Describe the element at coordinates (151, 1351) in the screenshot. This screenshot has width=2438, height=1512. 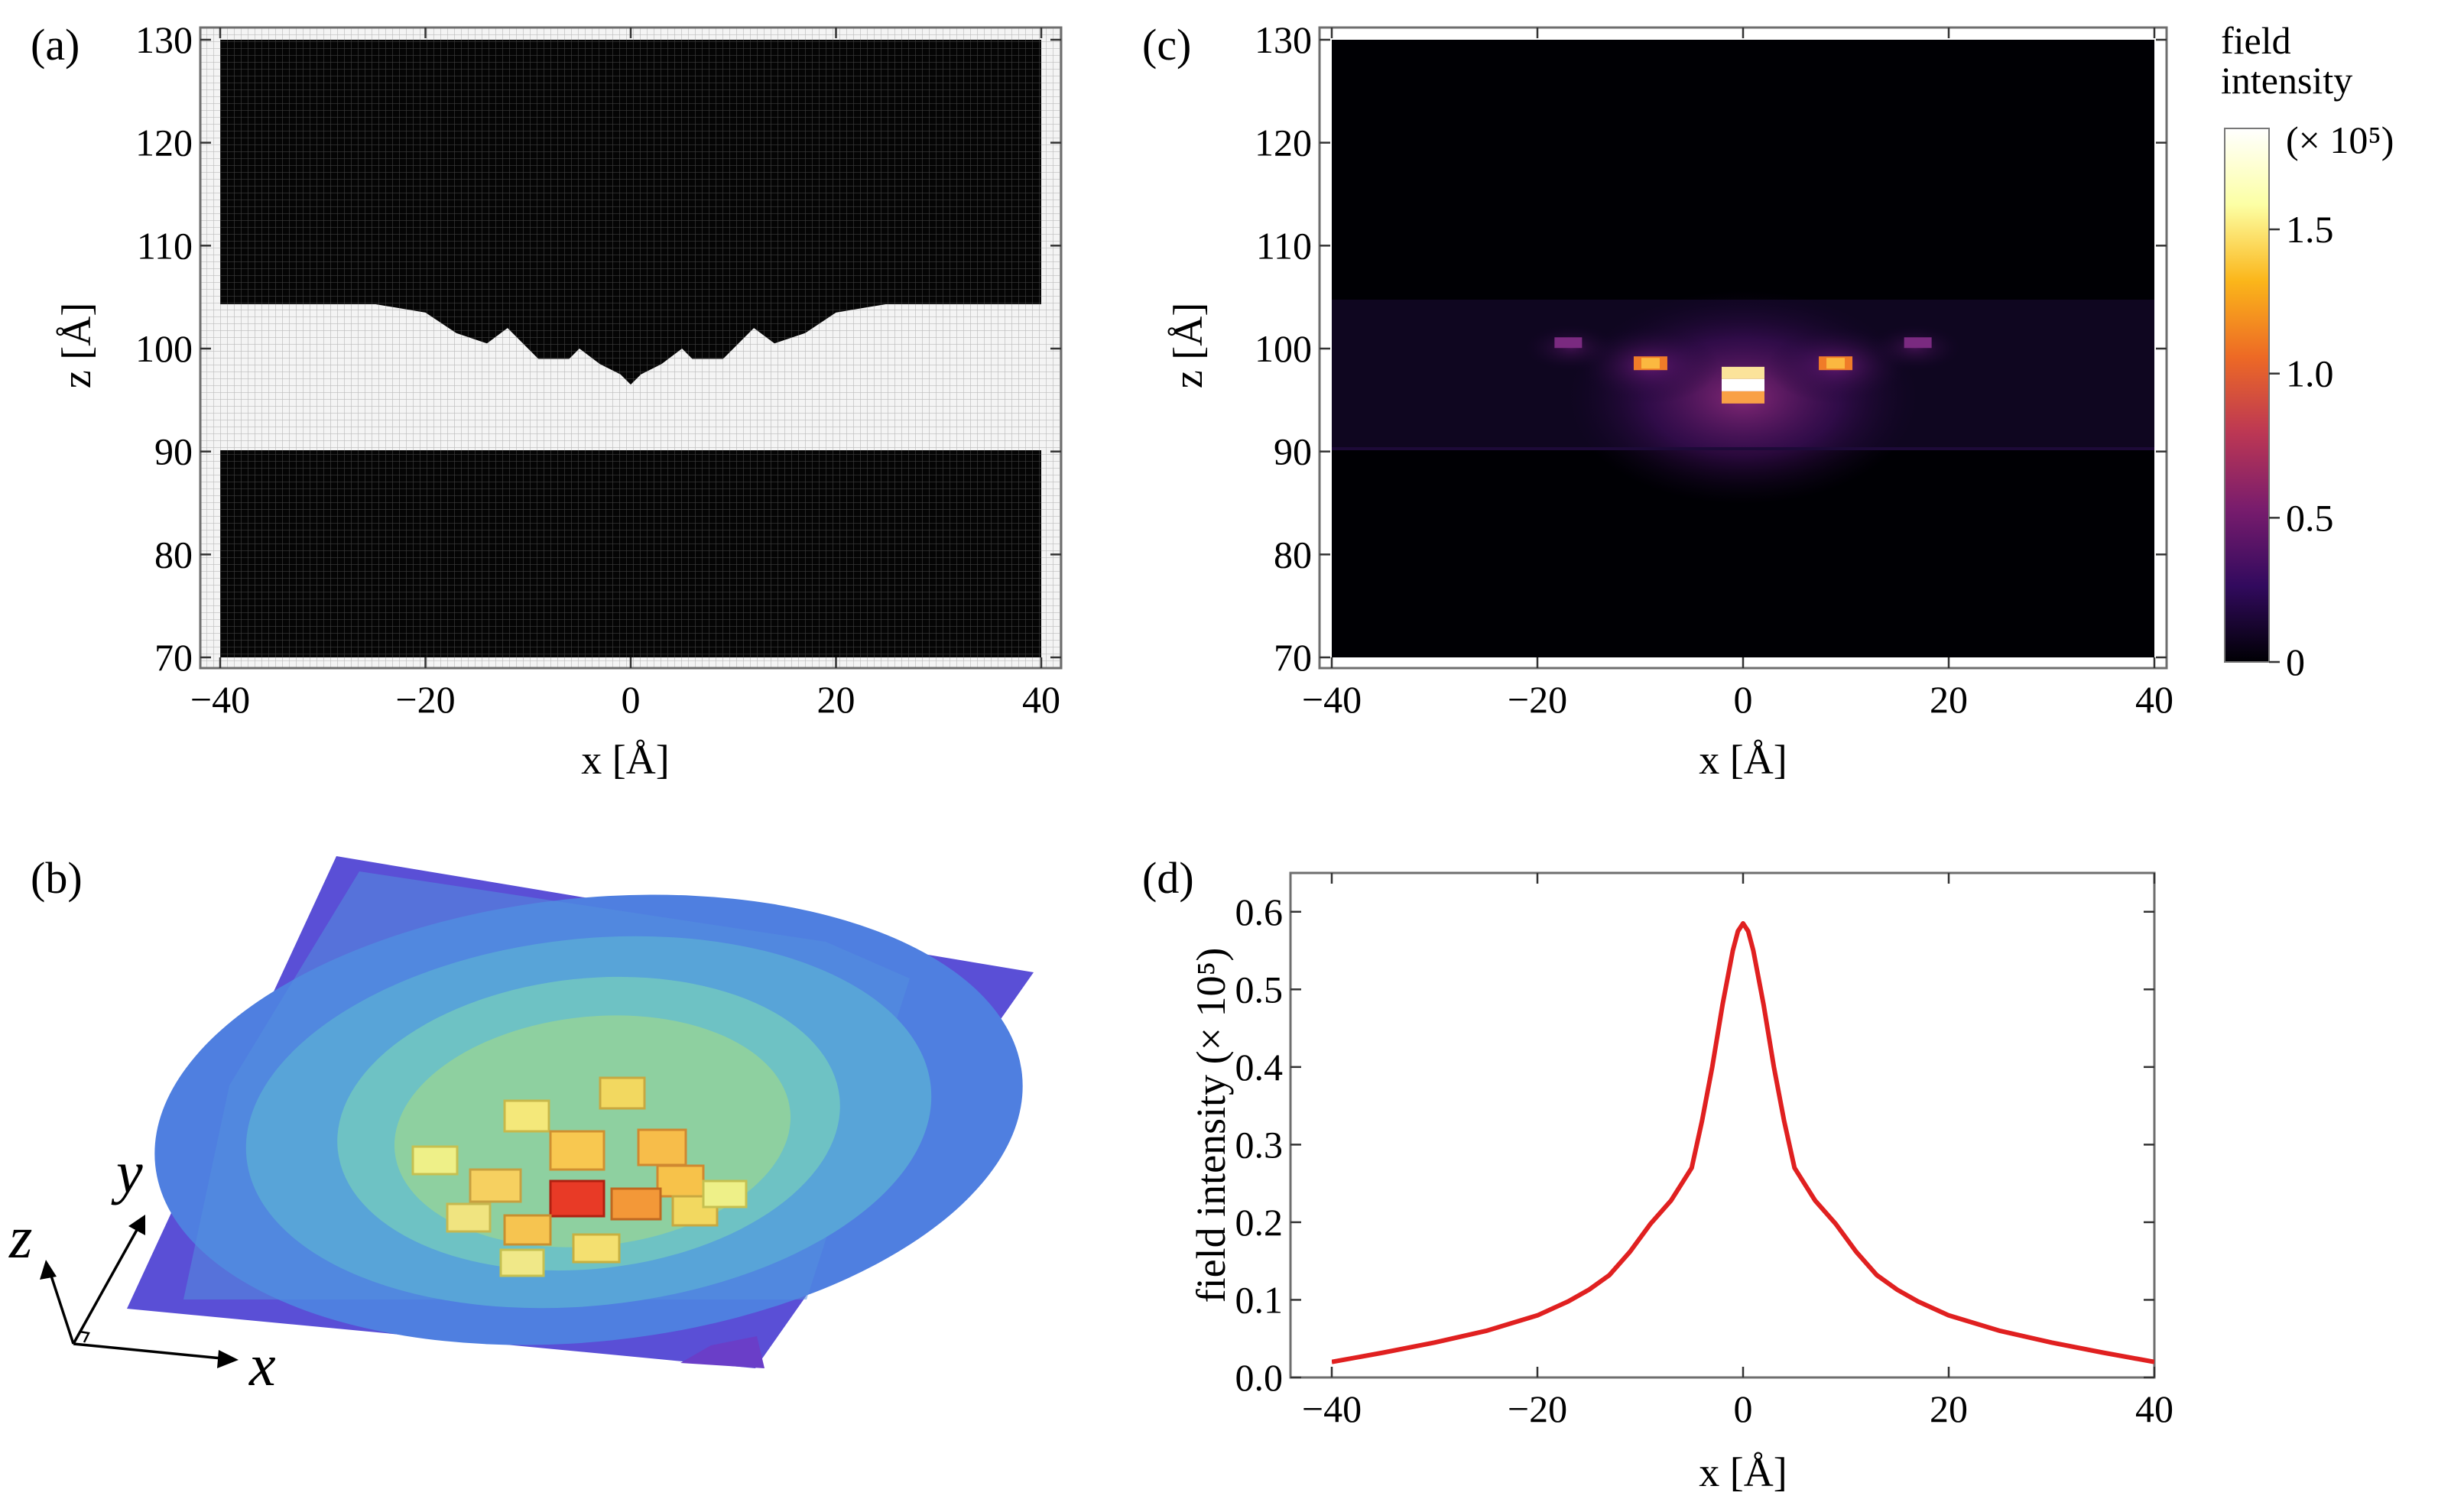
I see `triad-x-axis` at that location.